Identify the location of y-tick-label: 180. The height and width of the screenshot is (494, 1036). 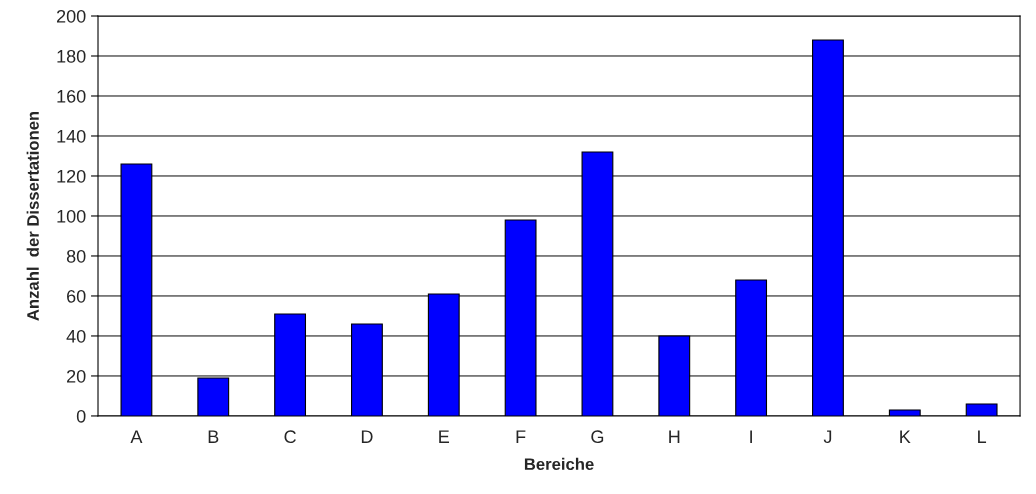
(71, 56).